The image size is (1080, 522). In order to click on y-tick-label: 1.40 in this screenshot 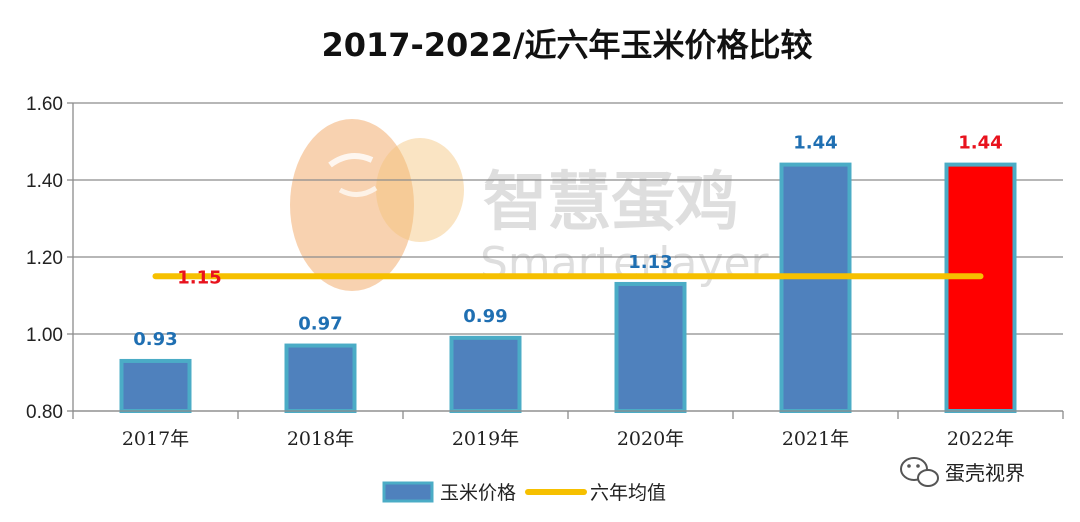, I will do `click(44, 181)`.